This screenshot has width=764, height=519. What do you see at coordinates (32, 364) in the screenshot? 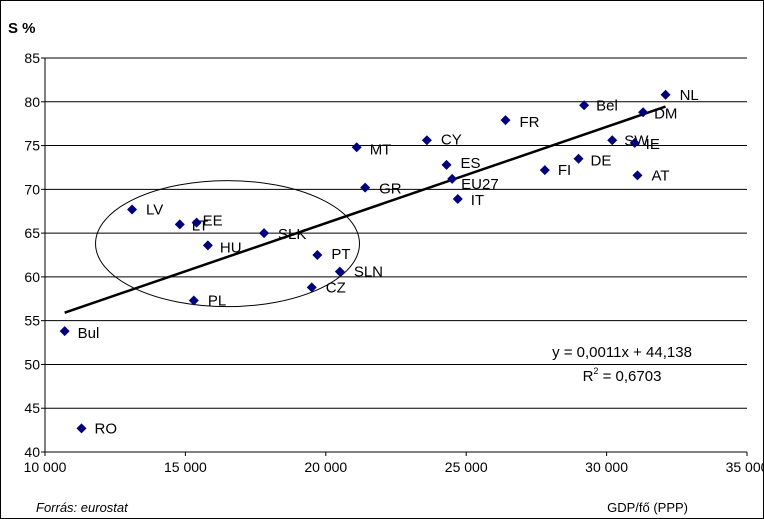
I see `y-tick-label-50: 50` at bounding box center [32, 364].